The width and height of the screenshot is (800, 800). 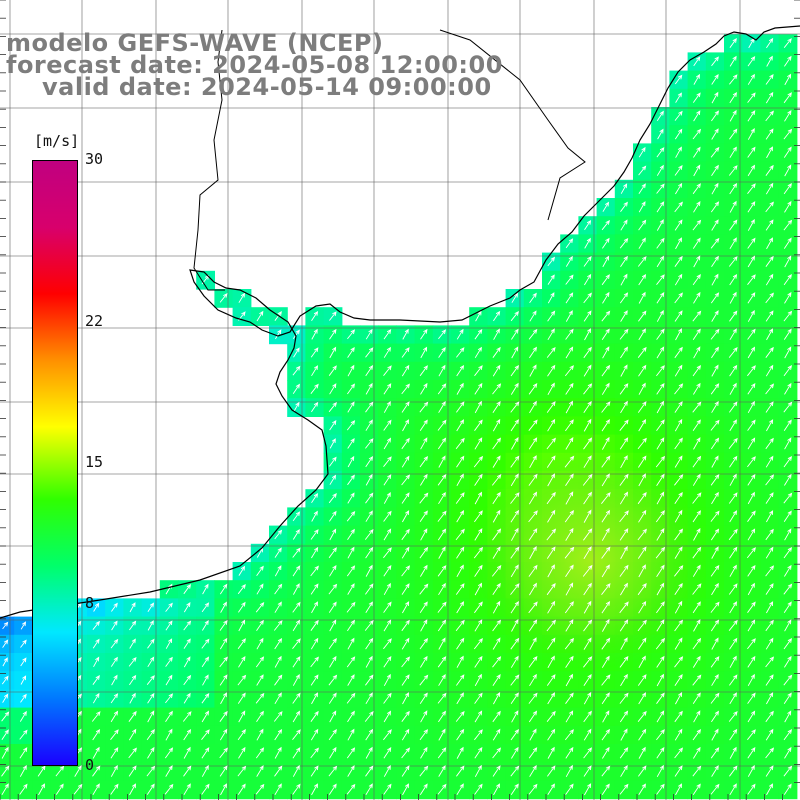 I want to click on colorbar-tick-22: 22, so click(x=94, y=320).